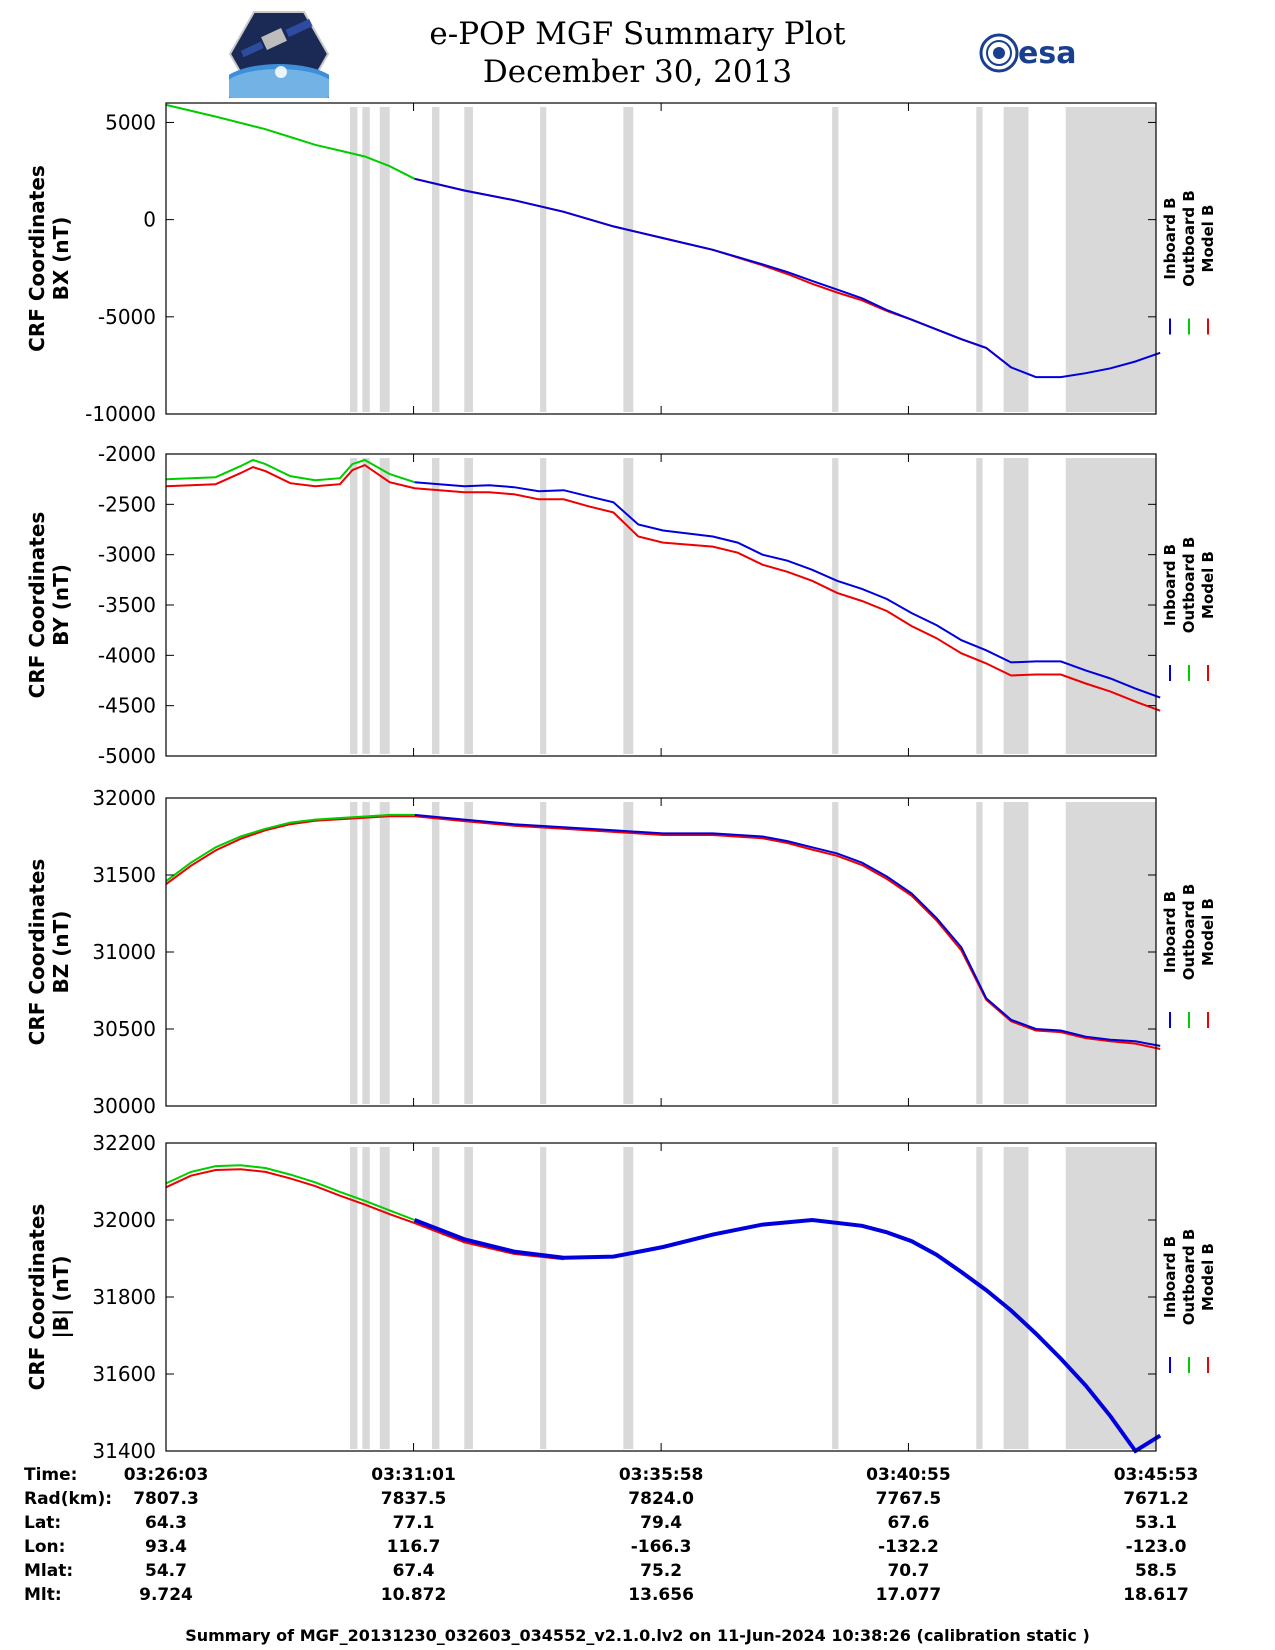  I want to click on y-tick-label: 31800, so click(124, 1297).